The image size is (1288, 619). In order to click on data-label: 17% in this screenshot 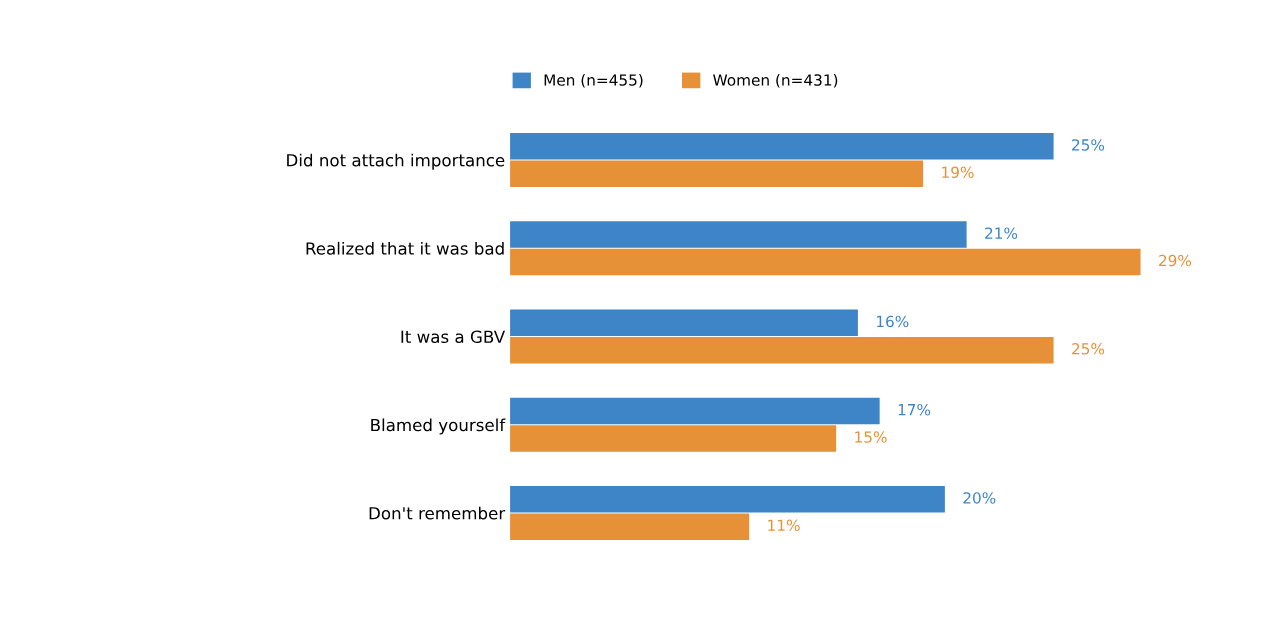, I will do `click(914, 409)`.